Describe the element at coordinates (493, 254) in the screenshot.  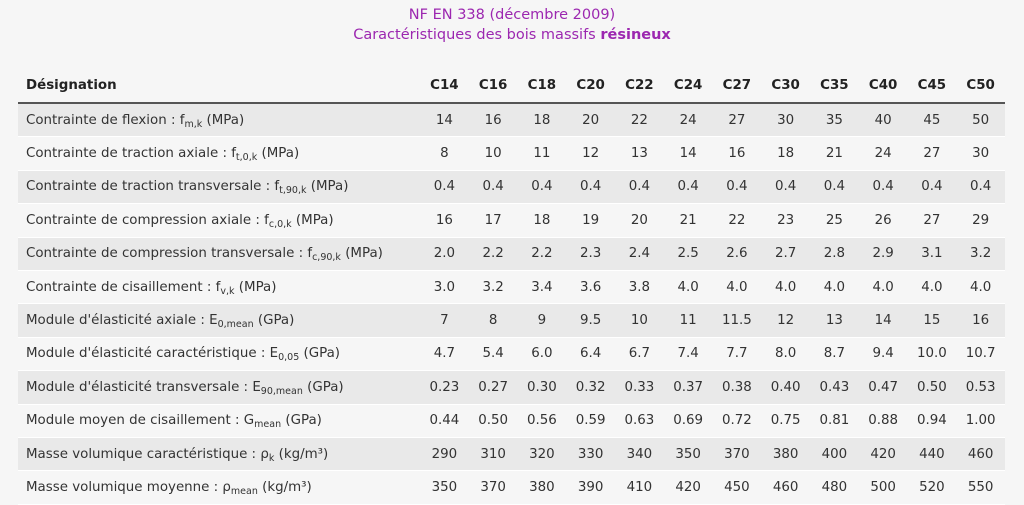
I see `value-cell: 2.2` at that location.